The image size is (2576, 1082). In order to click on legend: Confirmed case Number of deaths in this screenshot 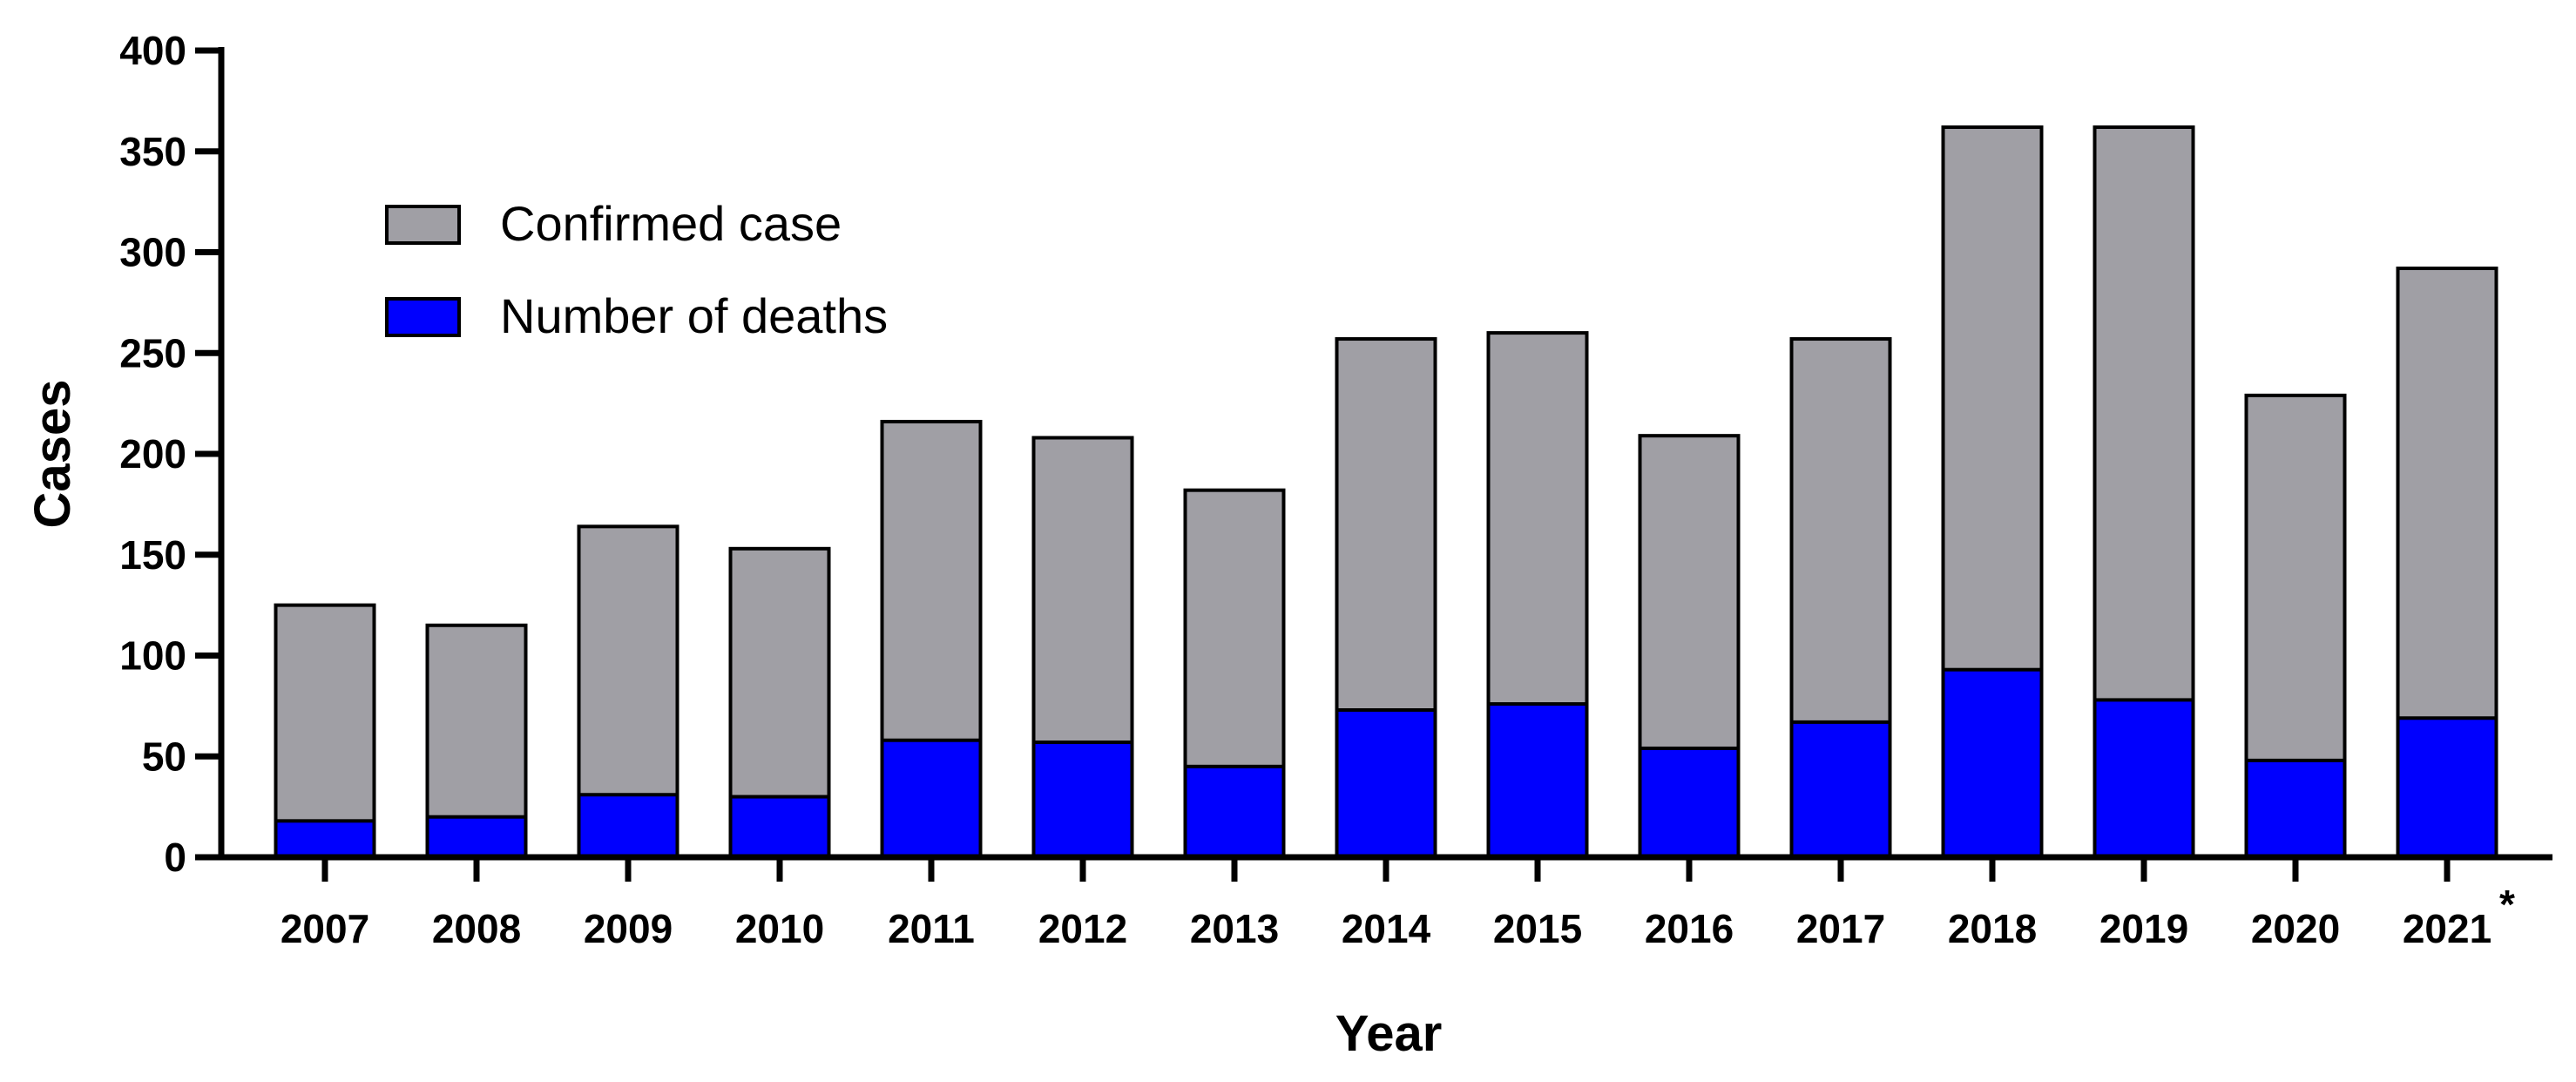, I will do `click(636, 269)`.